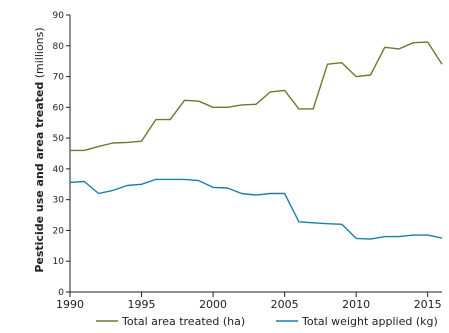 The image size is (449, 333). What do you see at coordinates (249, 301) in the screenshot?
I see `x-axis-ticks: 1990 1995 2000 2005 2010 2015` at bounding box center [249, 301].